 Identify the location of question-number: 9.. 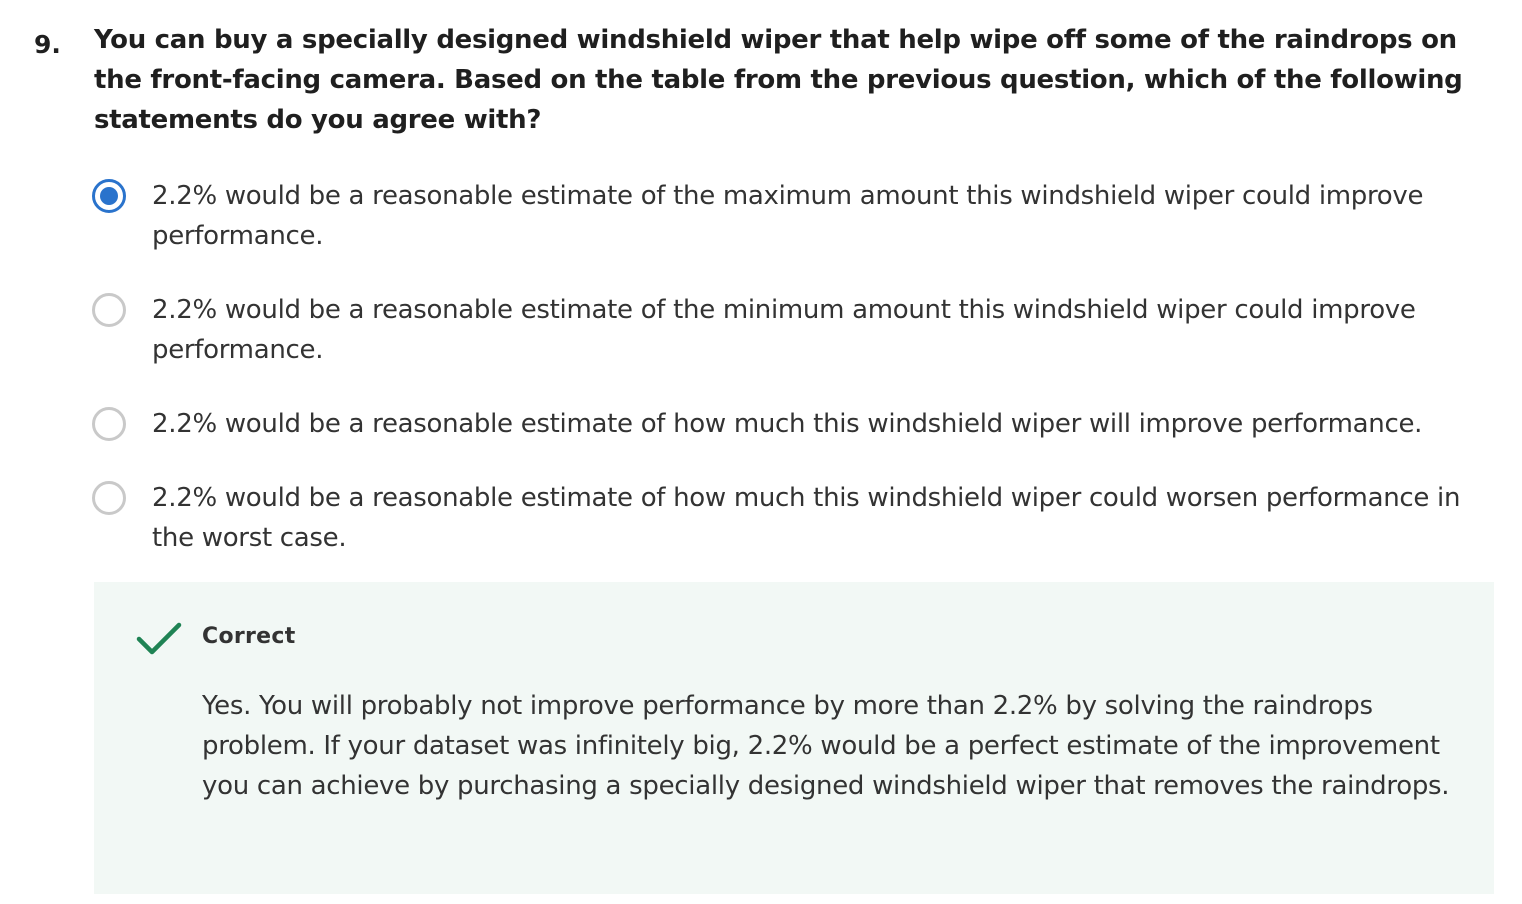
(47, 44).